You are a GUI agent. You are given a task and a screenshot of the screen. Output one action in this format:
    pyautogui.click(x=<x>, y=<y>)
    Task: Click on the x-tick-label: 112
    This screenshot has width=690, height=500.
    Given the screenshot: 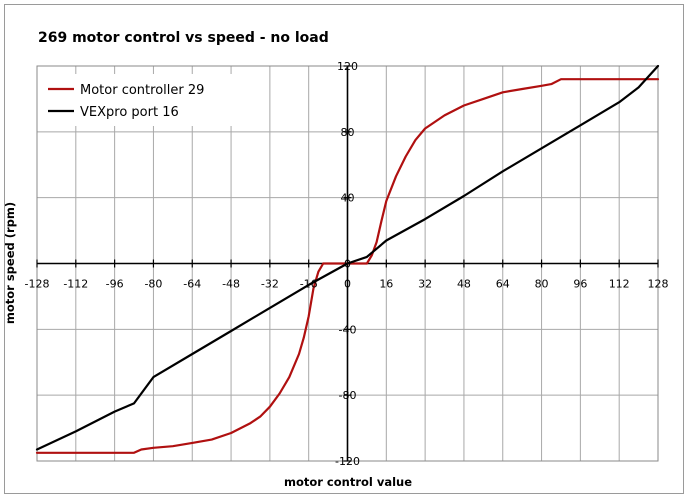 What is the action you would take?
    pyautogui.click(x=619, y=284)
    